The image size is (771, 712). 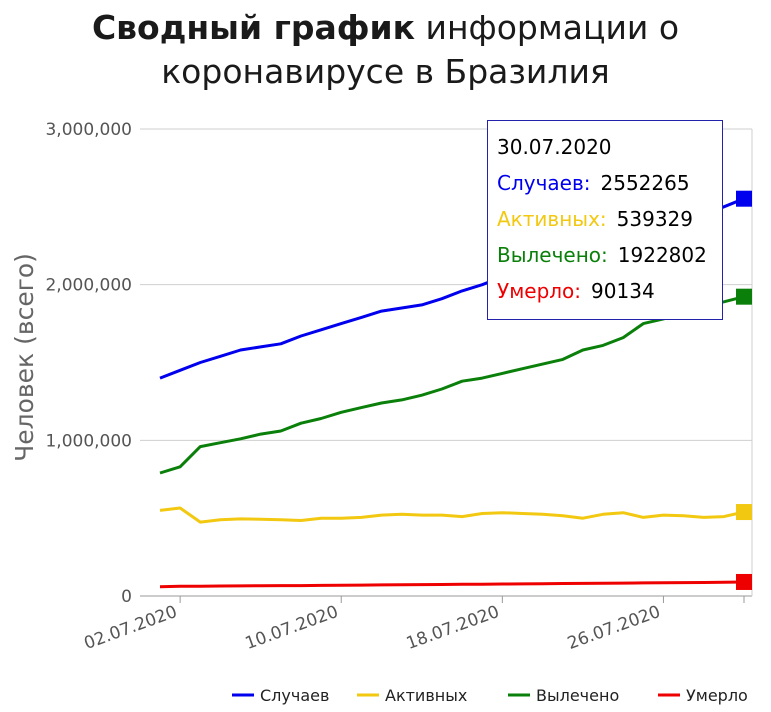 What do you see at coordinates (554, 147) in the screenshot?
I see `tooltip-date: 30.07.2020` at bounding box center [554, 147].